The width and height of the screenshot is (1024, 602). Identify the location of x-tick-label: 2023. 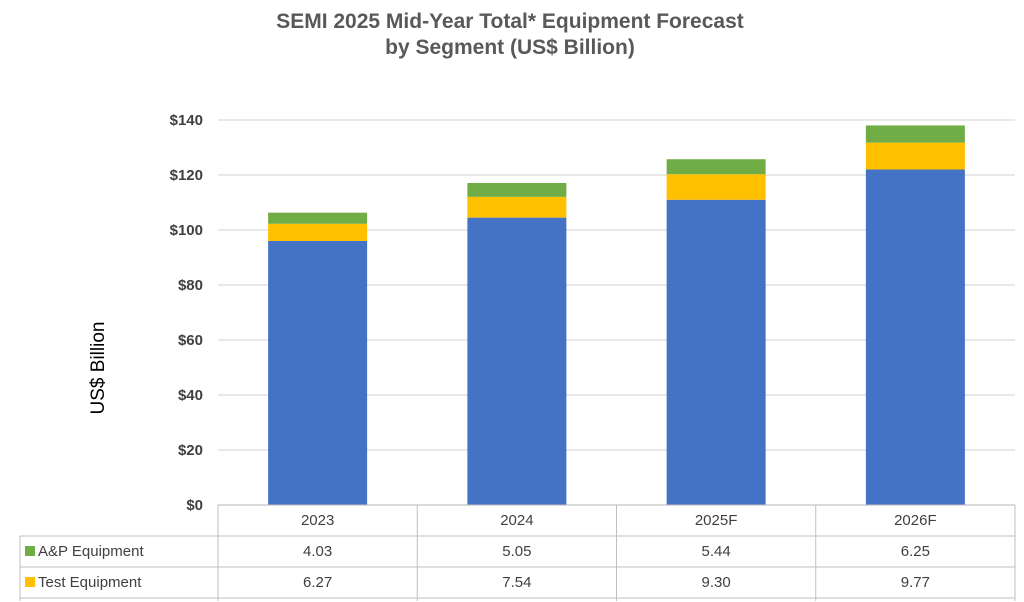
(317, 520).